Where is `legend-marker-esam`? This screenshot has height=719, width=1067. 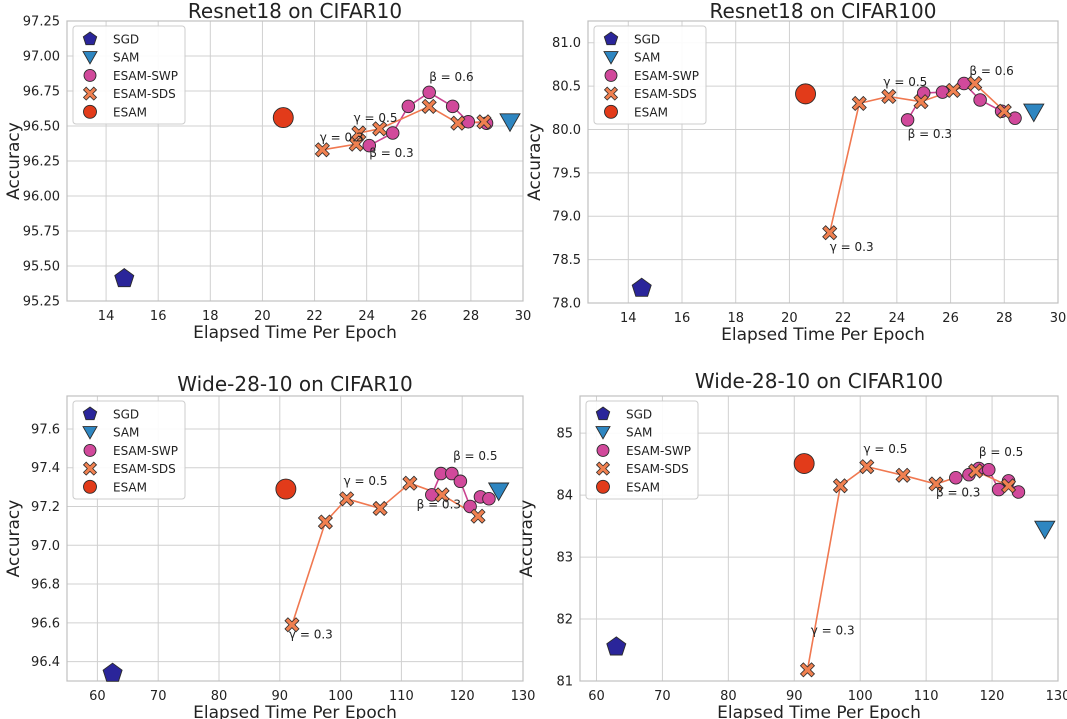 legend-marker-esam is located at coordinates (603, 486).